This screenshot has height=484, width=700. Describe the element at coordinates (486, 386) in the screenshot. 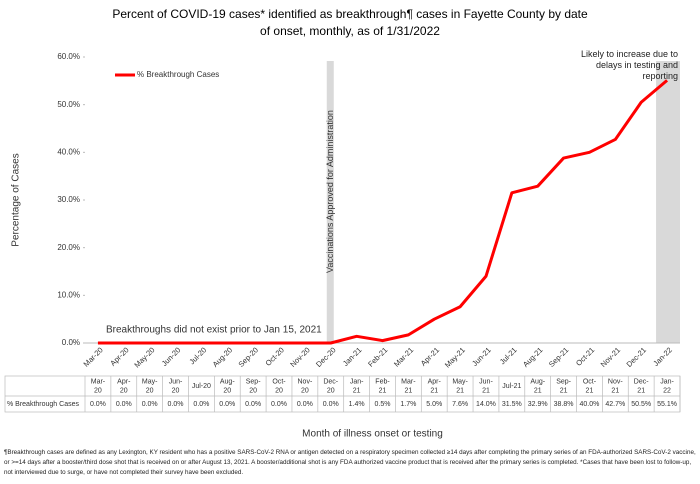

I see `table-header: Jun- 21` at that location.